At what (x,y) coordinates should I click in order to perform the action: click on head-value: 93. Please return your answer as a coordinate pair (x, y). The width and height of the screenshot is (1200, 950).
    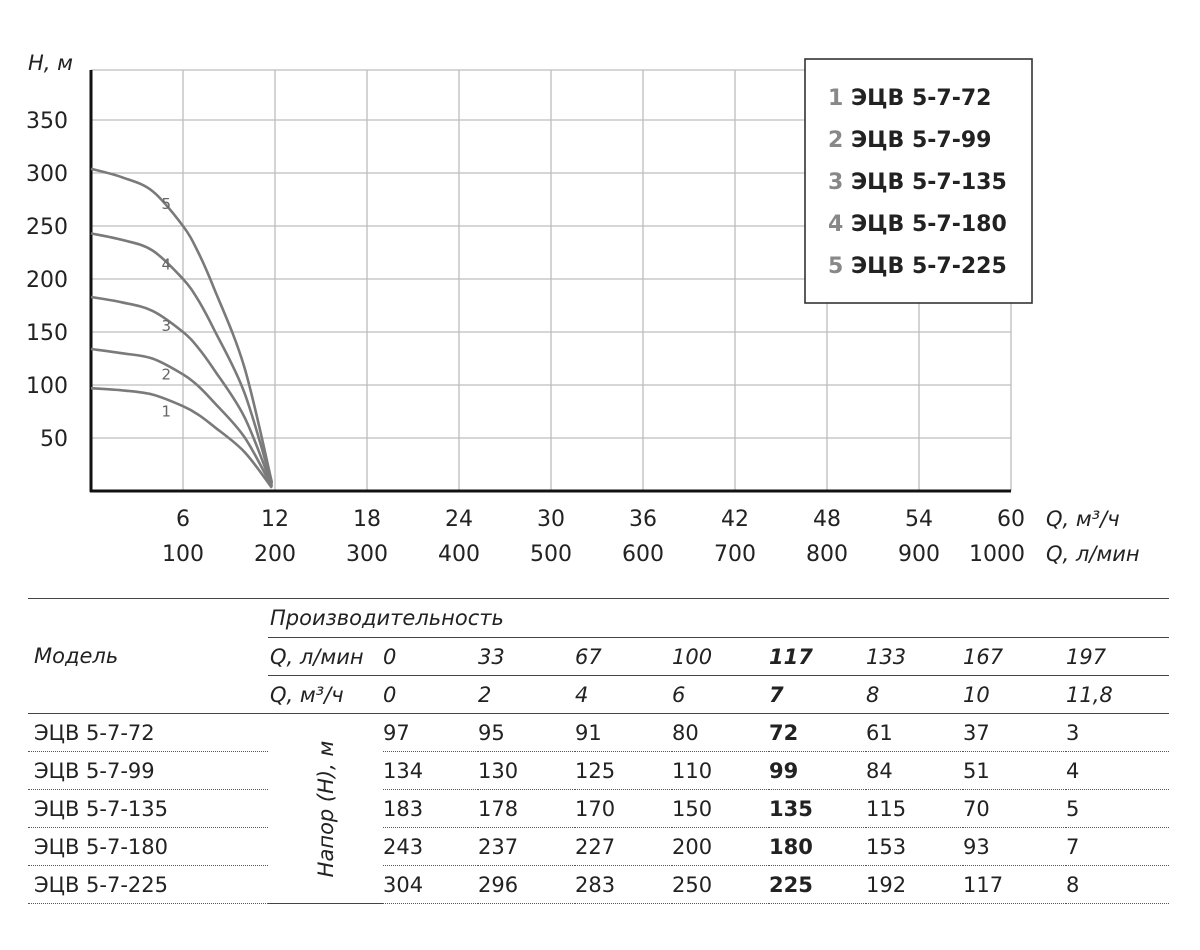
    Looking at the image, I should click on (1014, 846).